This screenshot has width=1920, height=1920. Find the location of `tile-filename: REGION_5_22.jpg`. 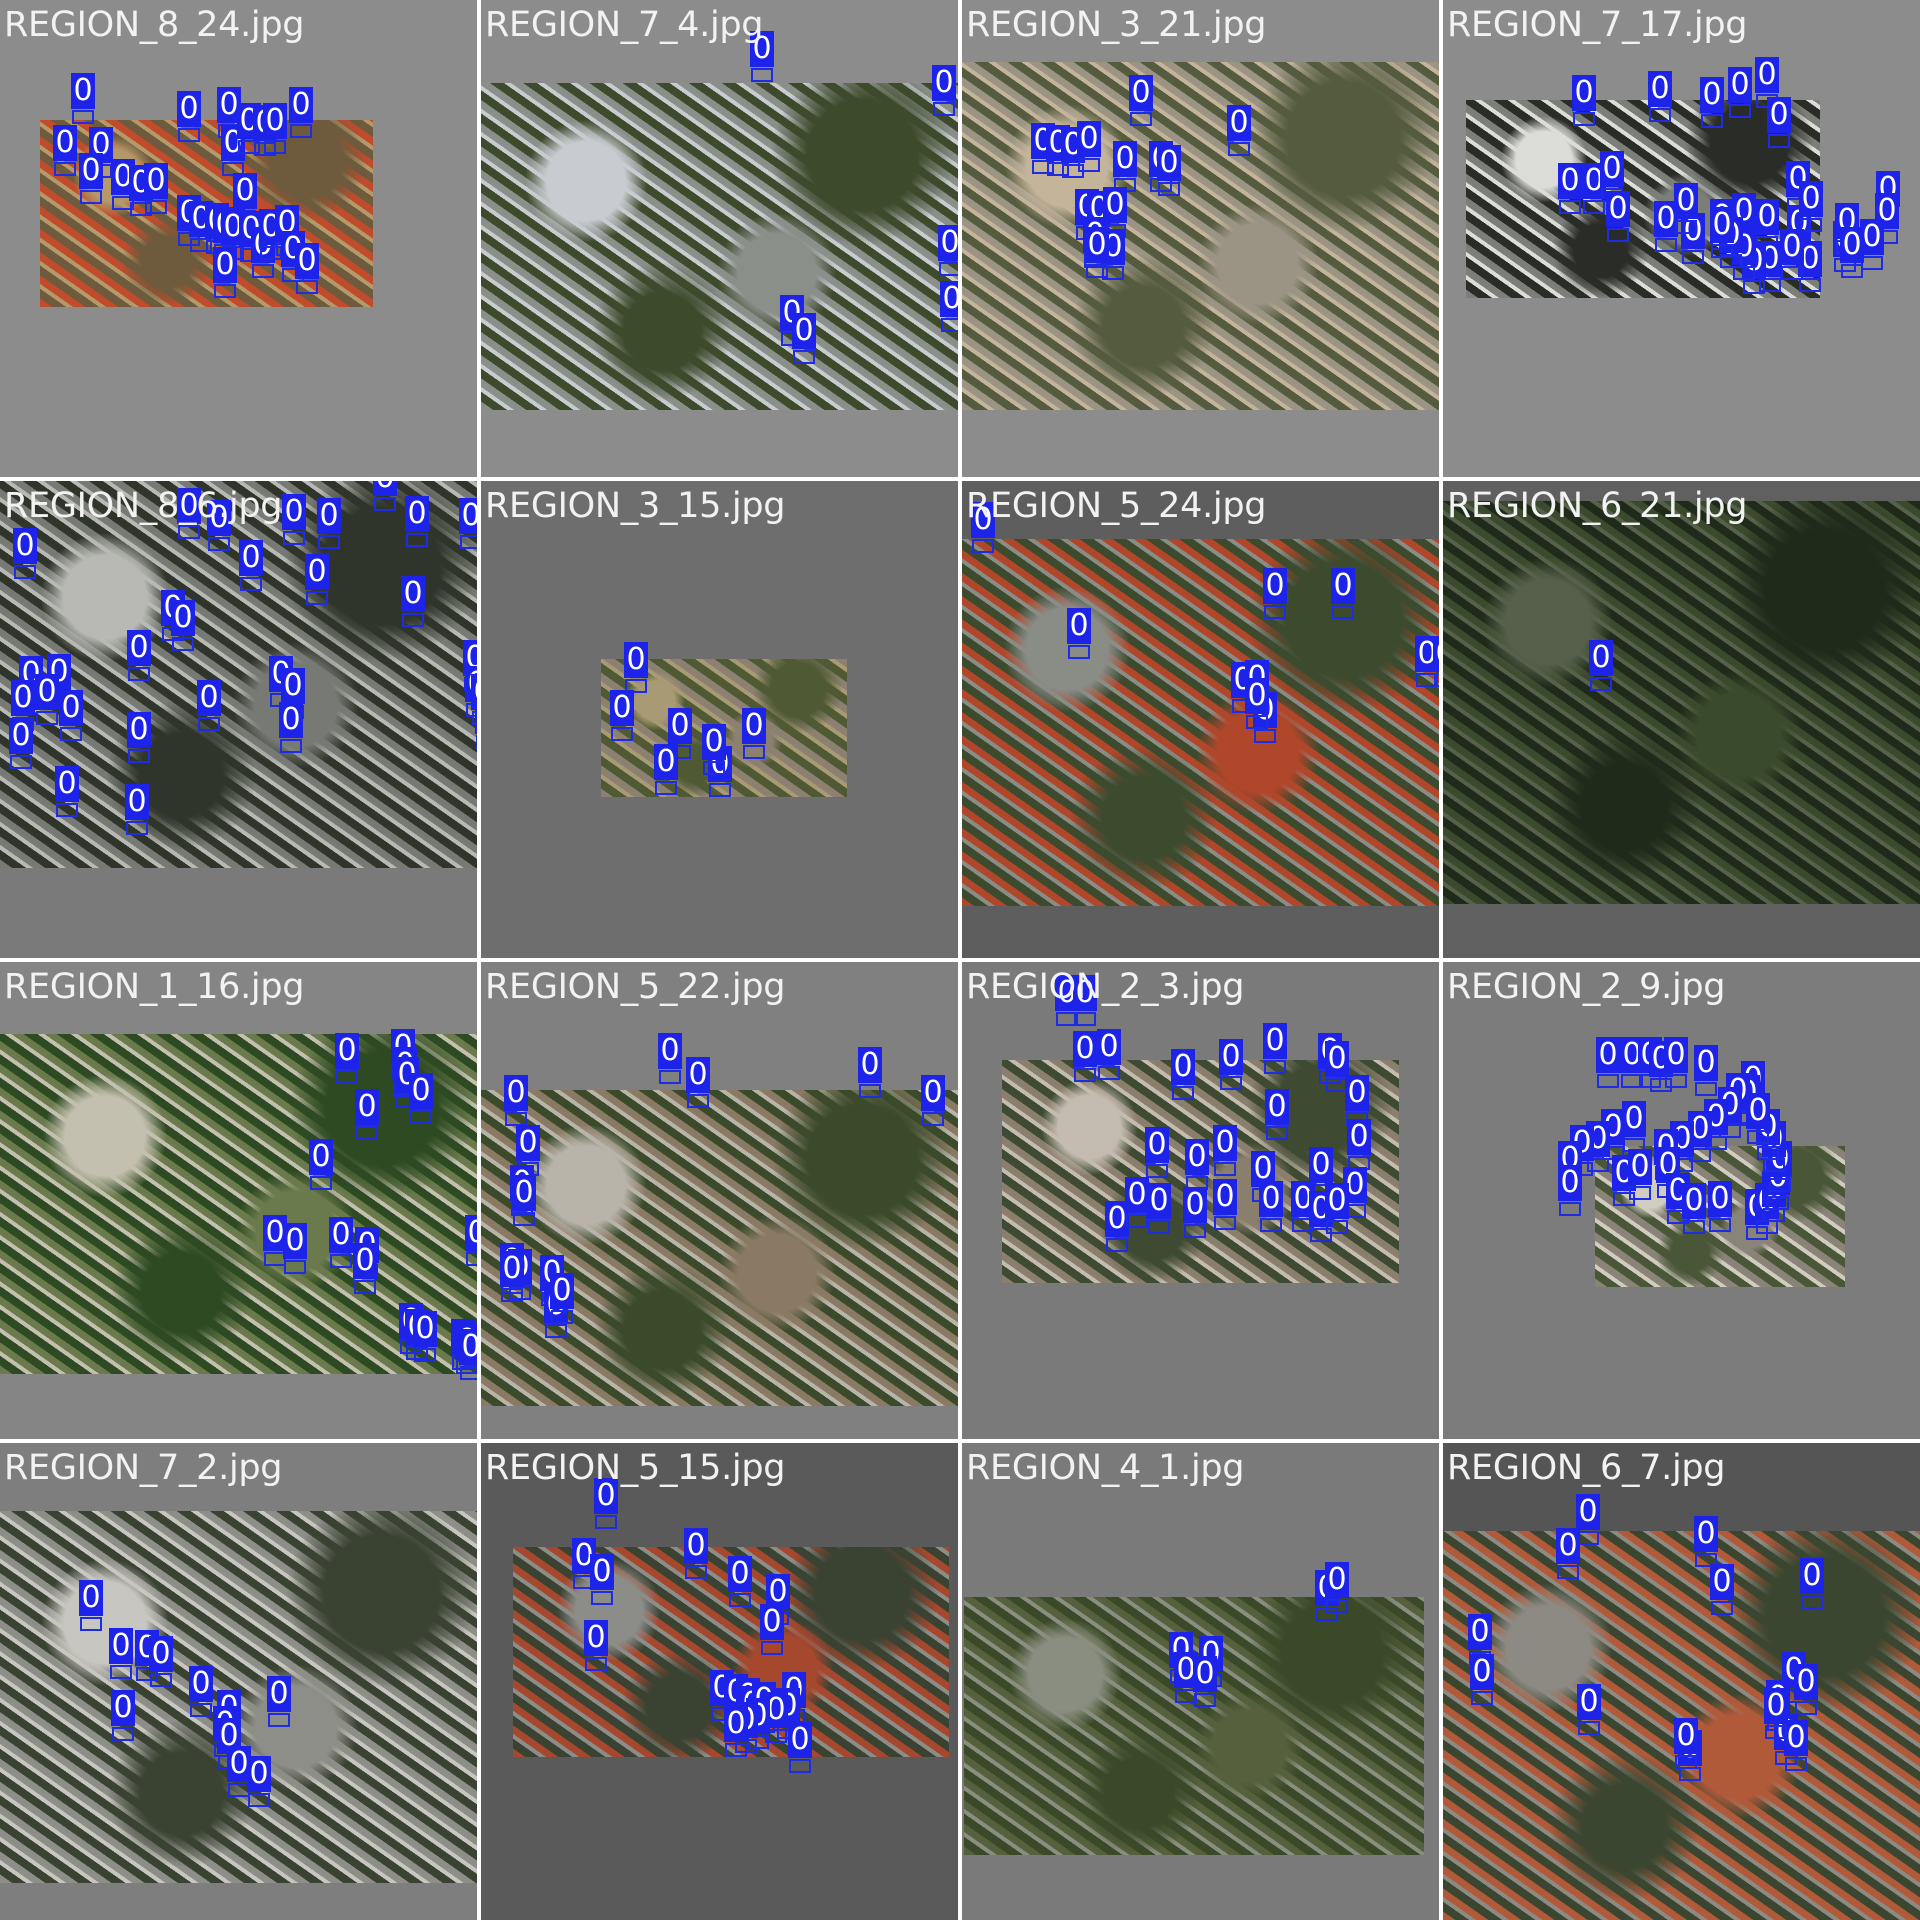

tile-filename: REGION_5_22.jpg is located at coordinates (635, 987).